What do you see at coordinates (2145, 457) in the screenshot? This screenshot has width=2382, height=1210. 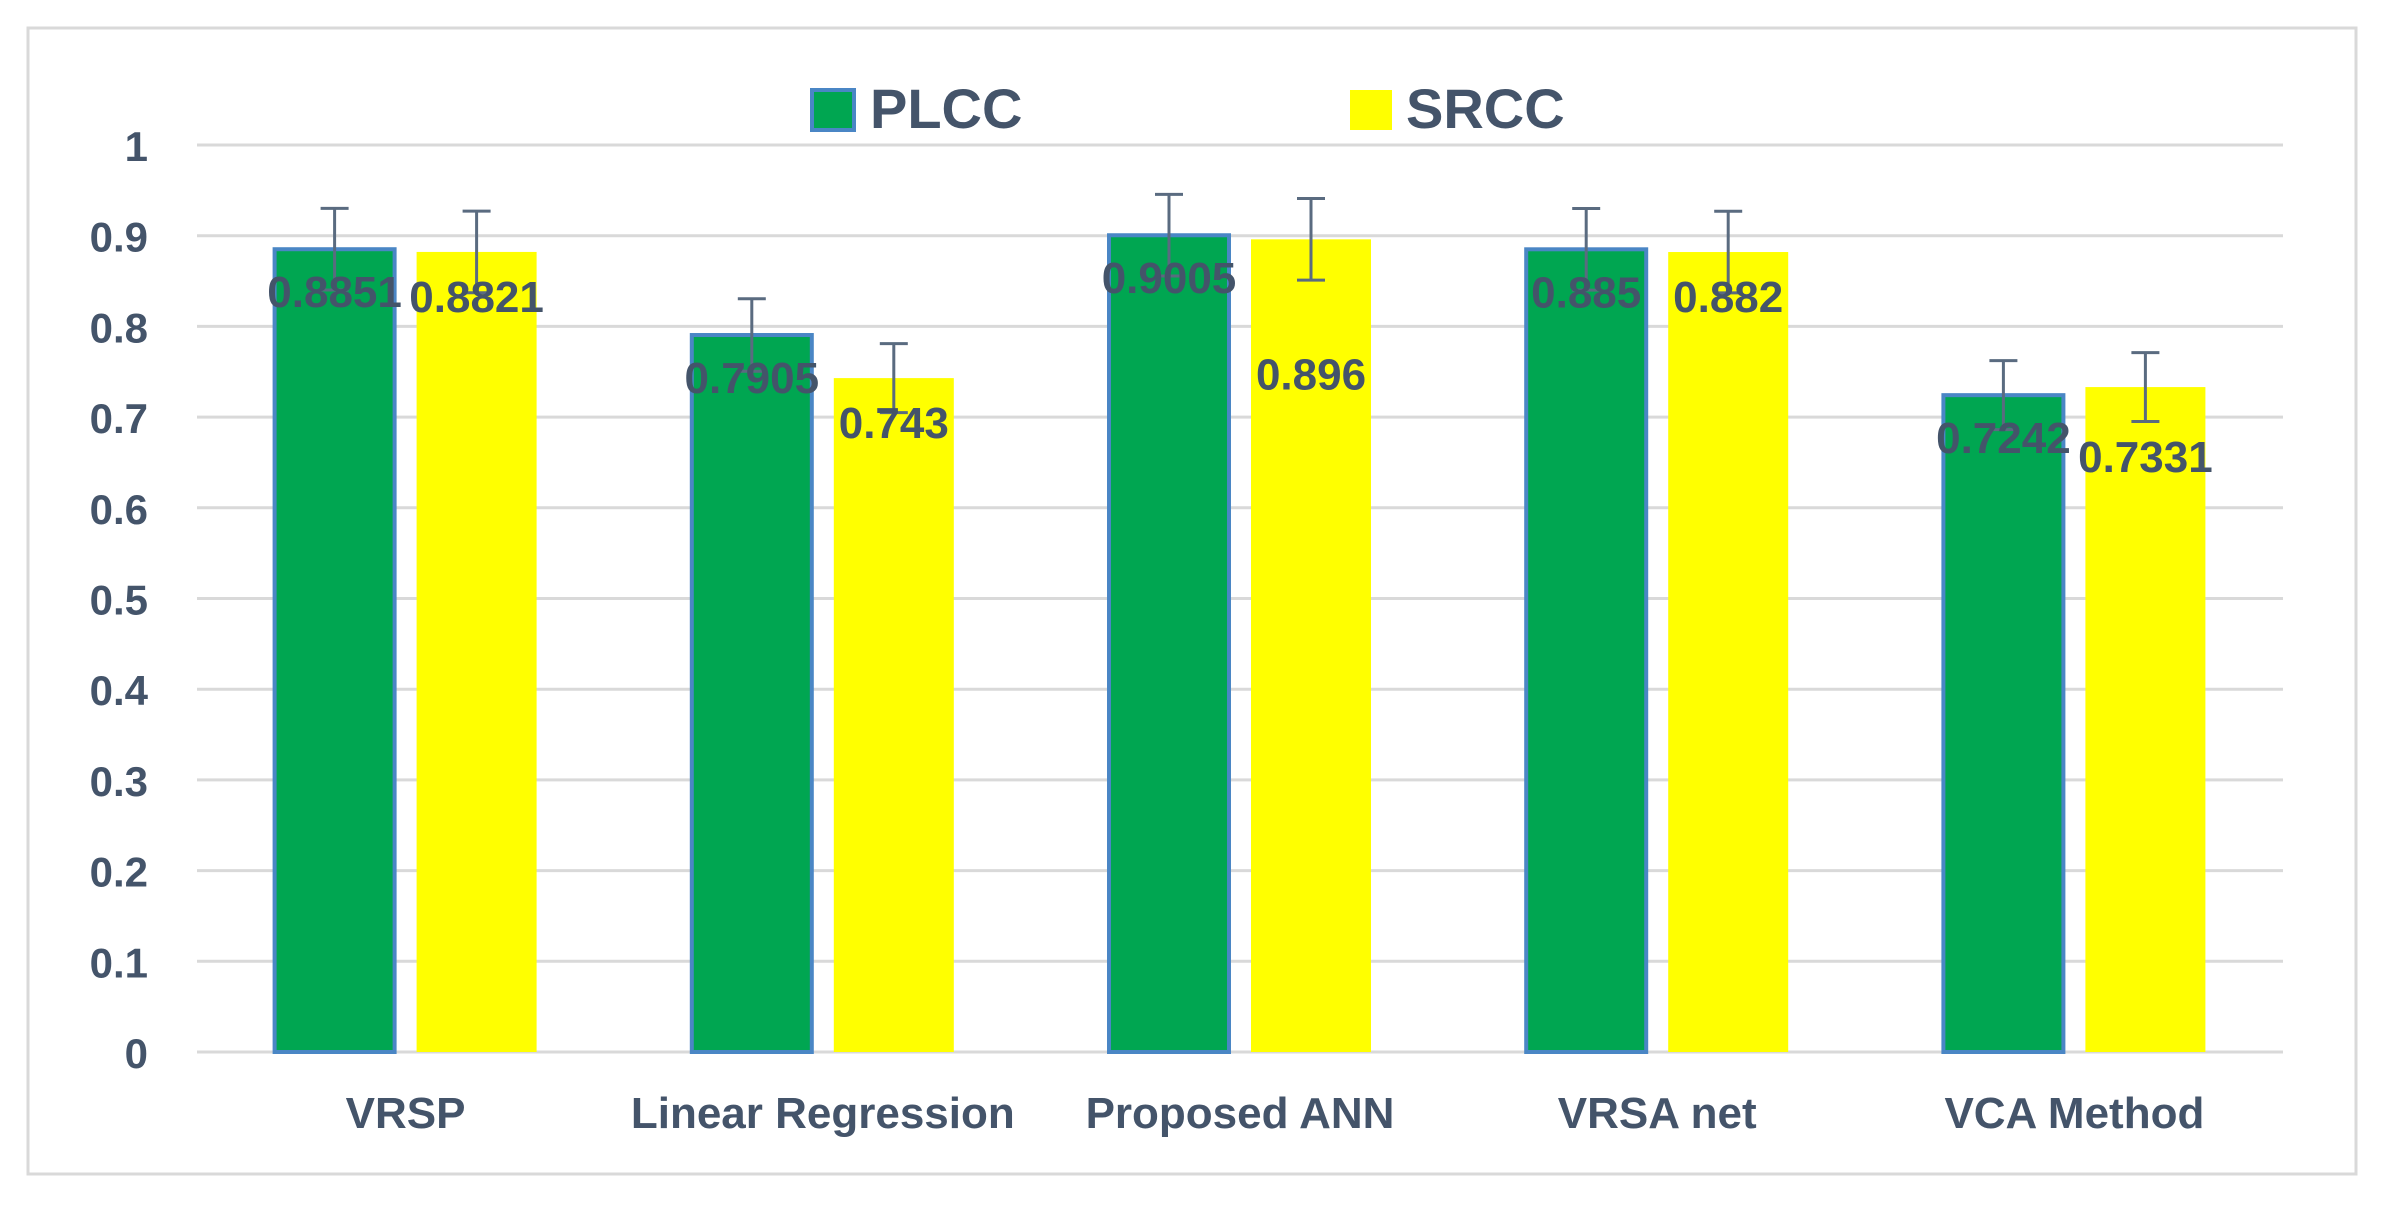 I see `data-label: 0.7331` at bounding box center [2145, 457].